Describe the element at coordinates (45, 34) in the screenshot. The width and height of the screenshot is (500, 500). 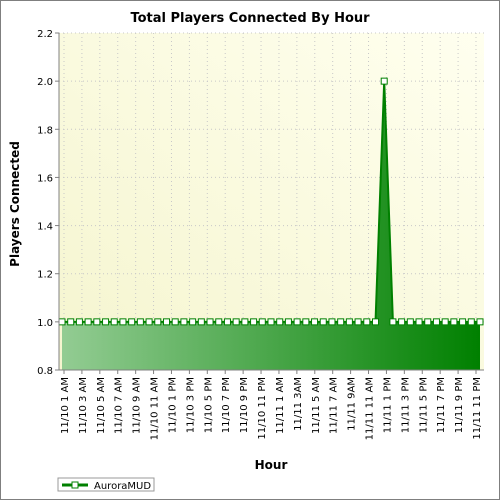
I see `y-tick-label: 2.2` at that location.